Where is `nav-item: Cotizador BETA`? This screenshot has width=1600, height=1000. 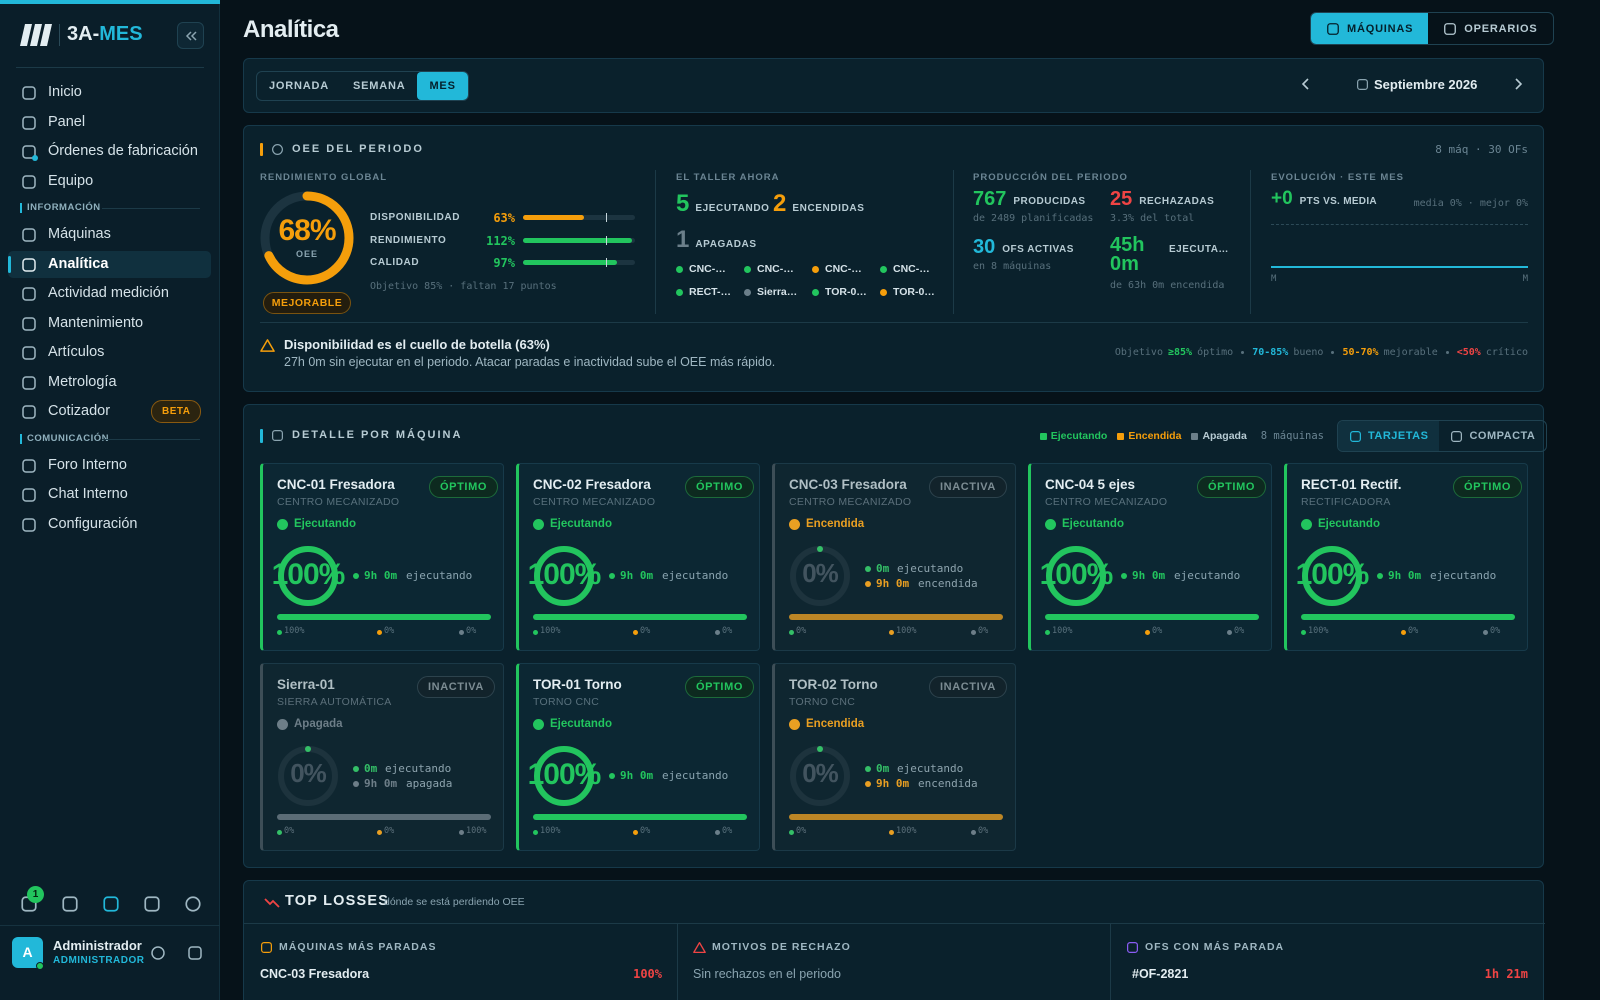 nav-item: Cotizador BETA is located at coordinates (110, 412).